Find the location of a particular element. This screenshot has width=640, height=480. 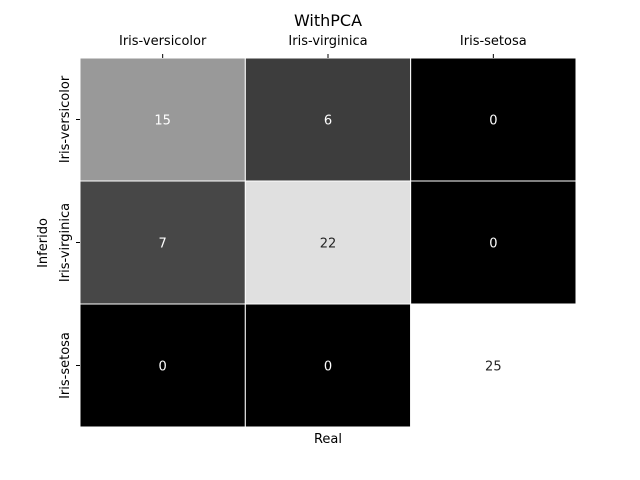

y-axis-ticks: Iris-versicolor Iris-virginica Iris-setosa is located at coordinates (69, 237).